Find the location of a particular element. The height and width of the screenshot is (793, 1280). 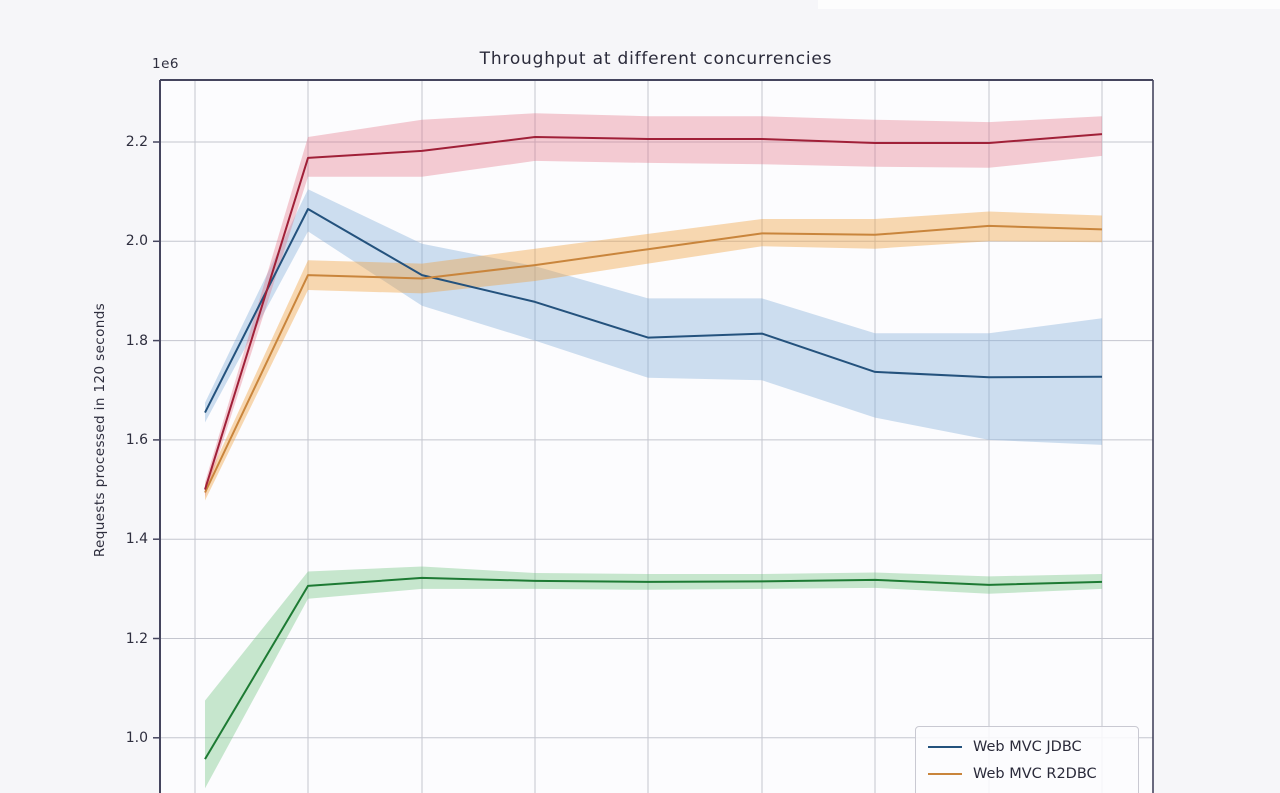

legend-item: Webflux JDBC is located at coordinates (1027, 790).